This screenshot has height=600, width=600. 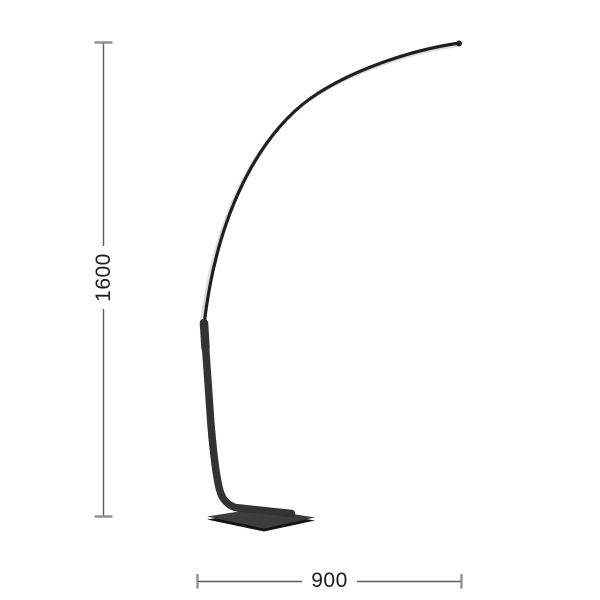 I want to click on height-dimension-label: 1600, so click(x=103, y=277).